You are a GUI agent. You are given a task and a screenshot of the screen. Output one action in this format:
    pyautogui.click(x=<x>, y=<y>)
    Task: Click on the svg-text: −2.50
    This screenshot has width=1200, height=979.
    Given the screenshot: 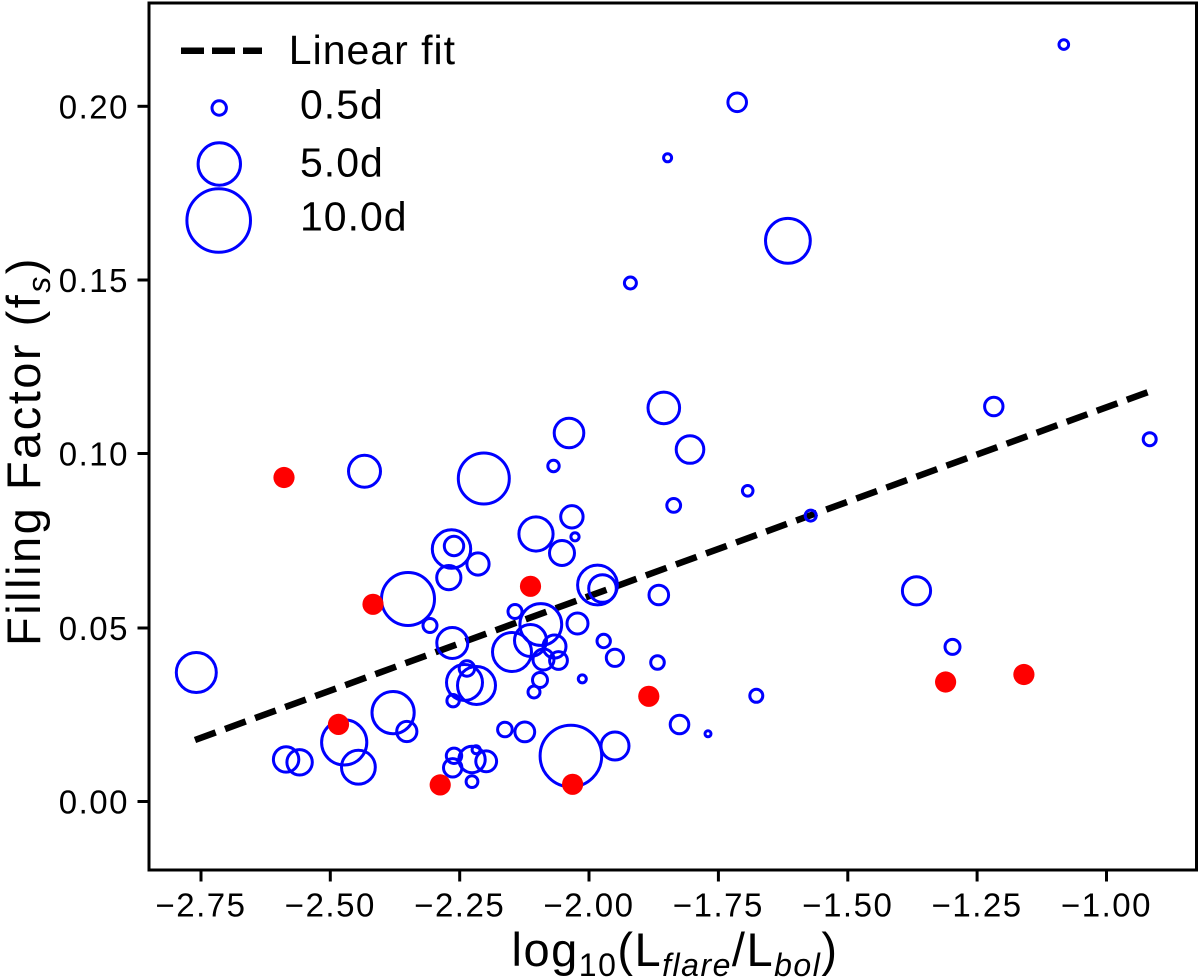 What is the action you would take?
    pyautogui.click(x=330, y=905)
    